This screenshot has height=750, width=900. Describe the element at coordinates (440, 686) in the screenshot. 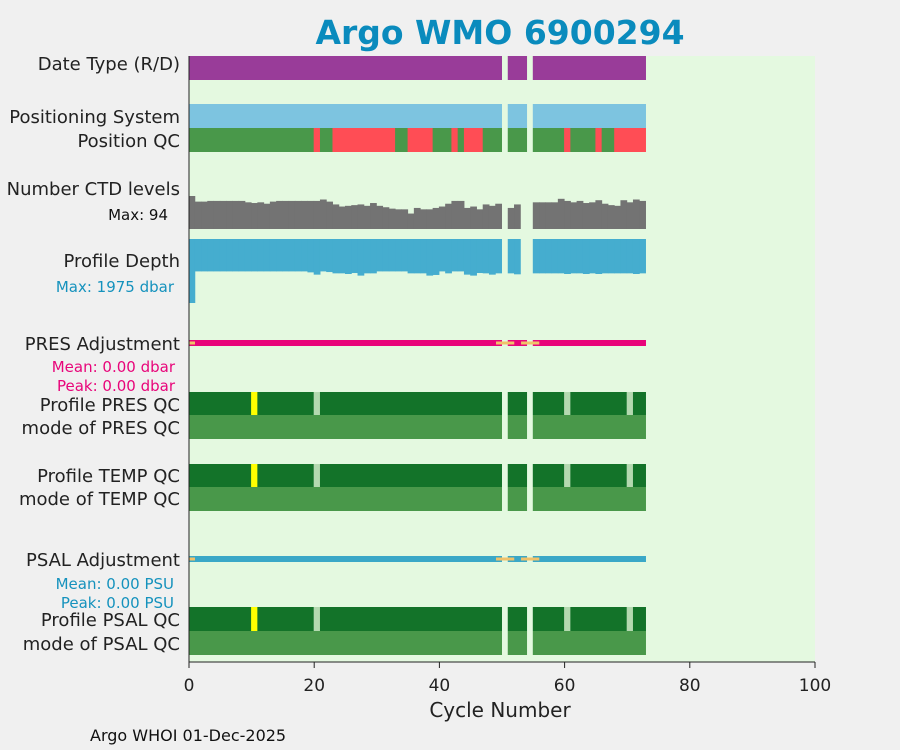

I see `x-tick-label: 40` at that location.